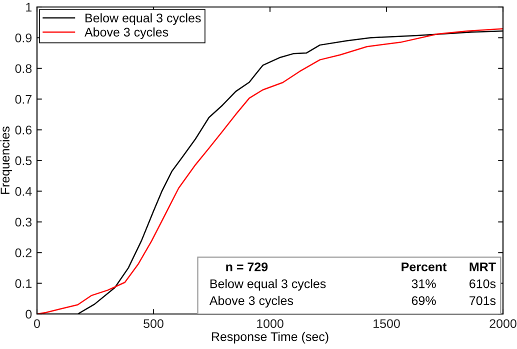 This screenshot has height=349, width=517. Describe the element at coordinates (23, 99) in the screenshot. I see `y-tick-label: 0.7` at that location.